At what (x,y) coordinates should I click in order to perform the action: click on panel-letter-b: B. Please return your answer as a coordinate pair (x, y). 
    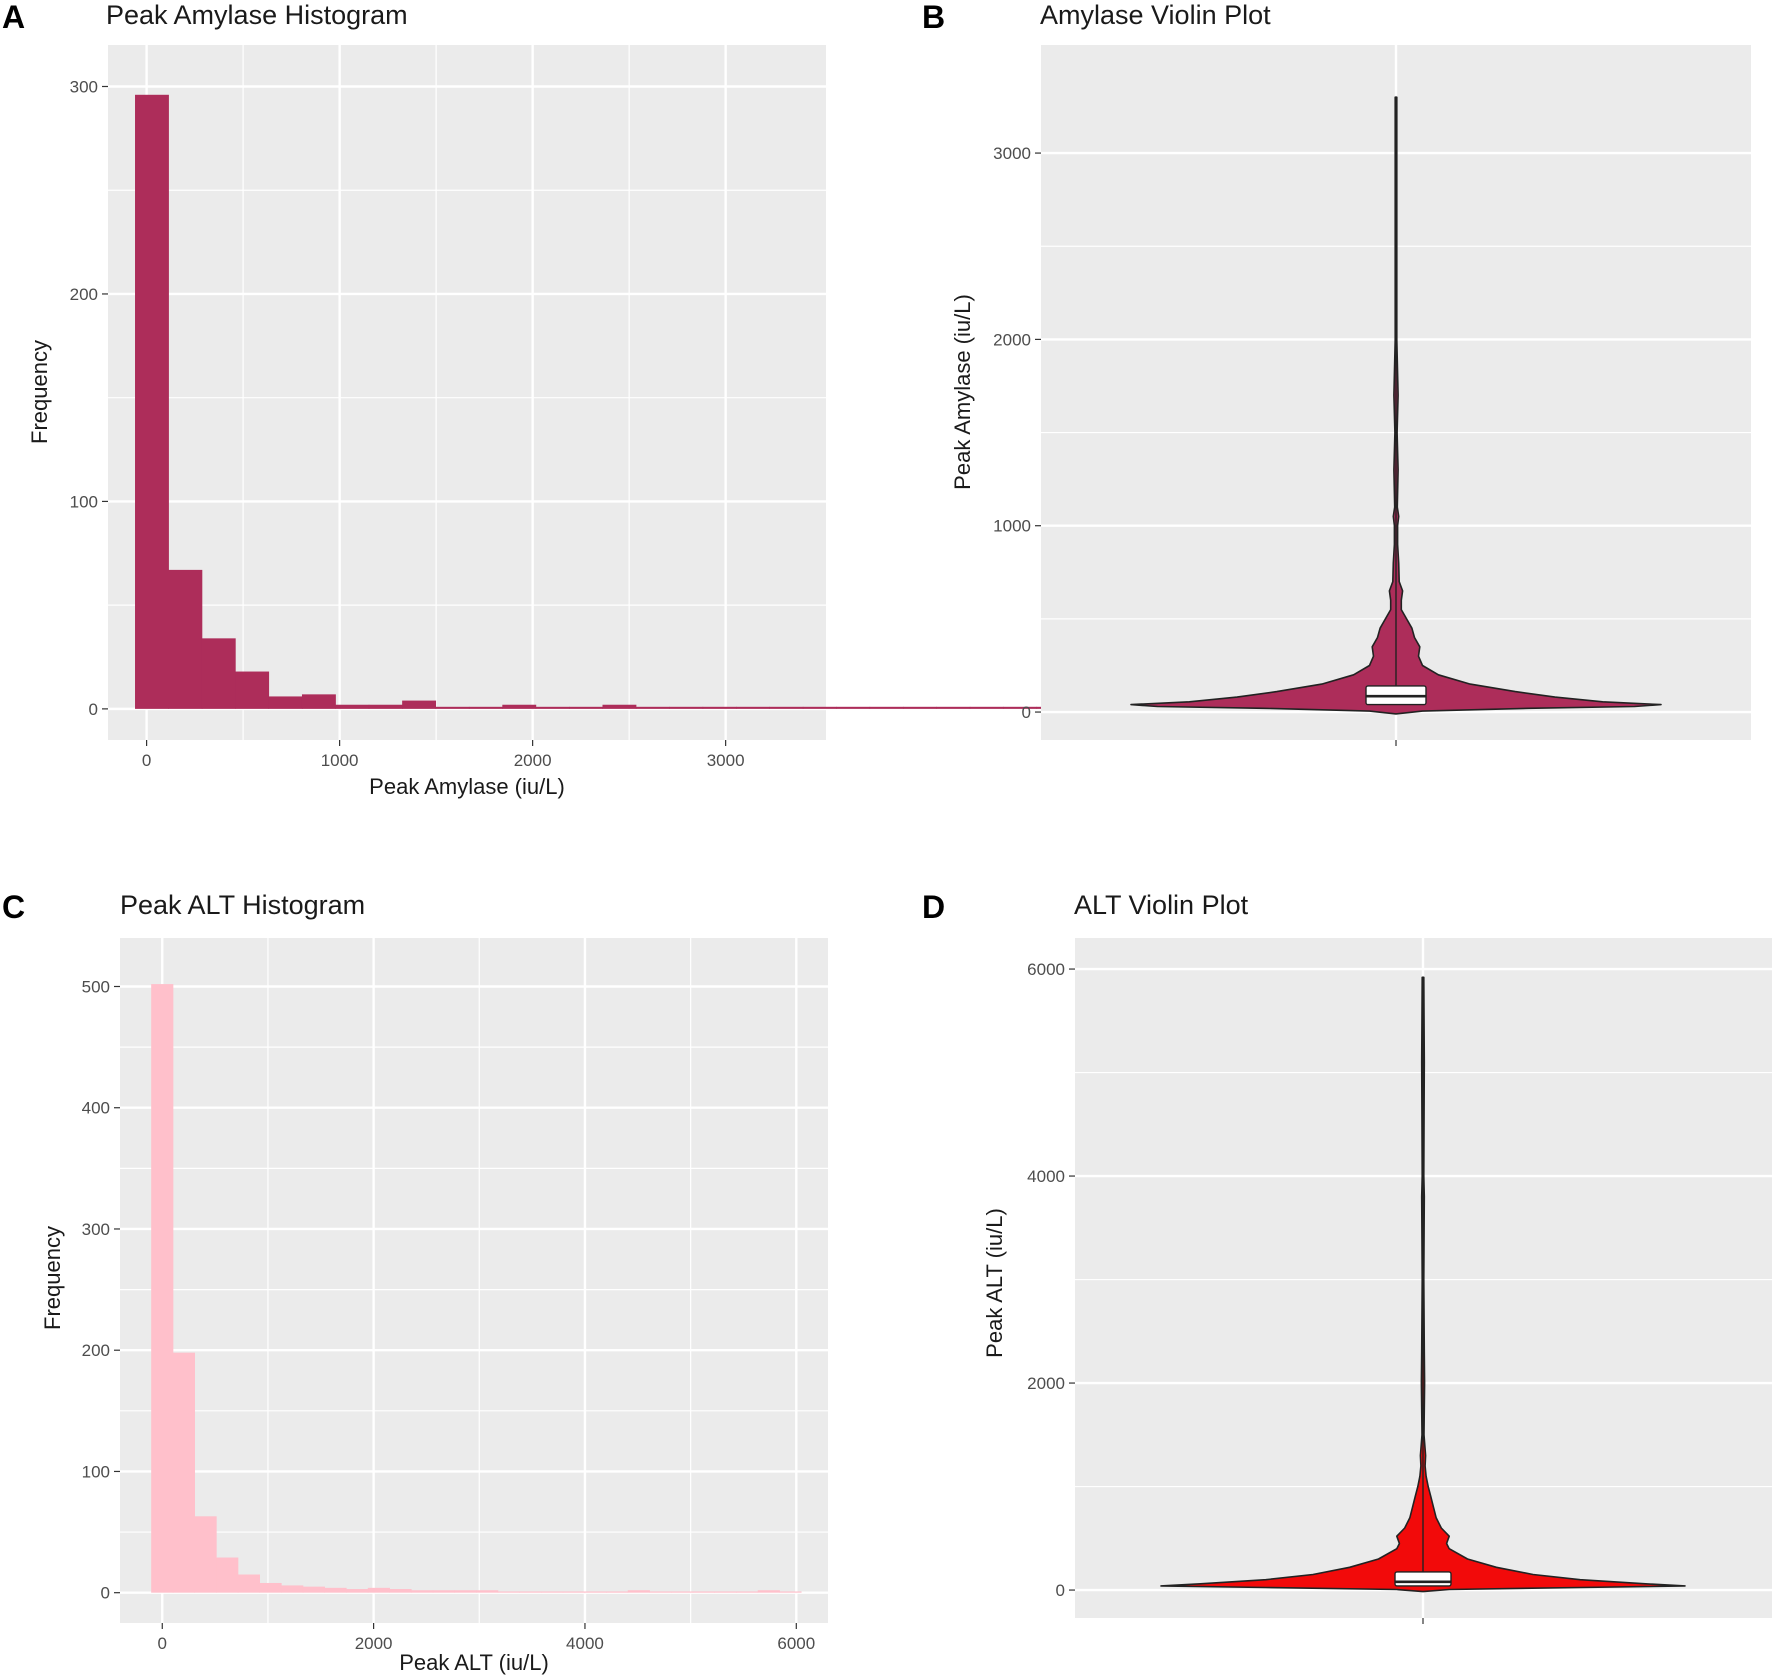
    Looking at the image, I should click on (933, 17).